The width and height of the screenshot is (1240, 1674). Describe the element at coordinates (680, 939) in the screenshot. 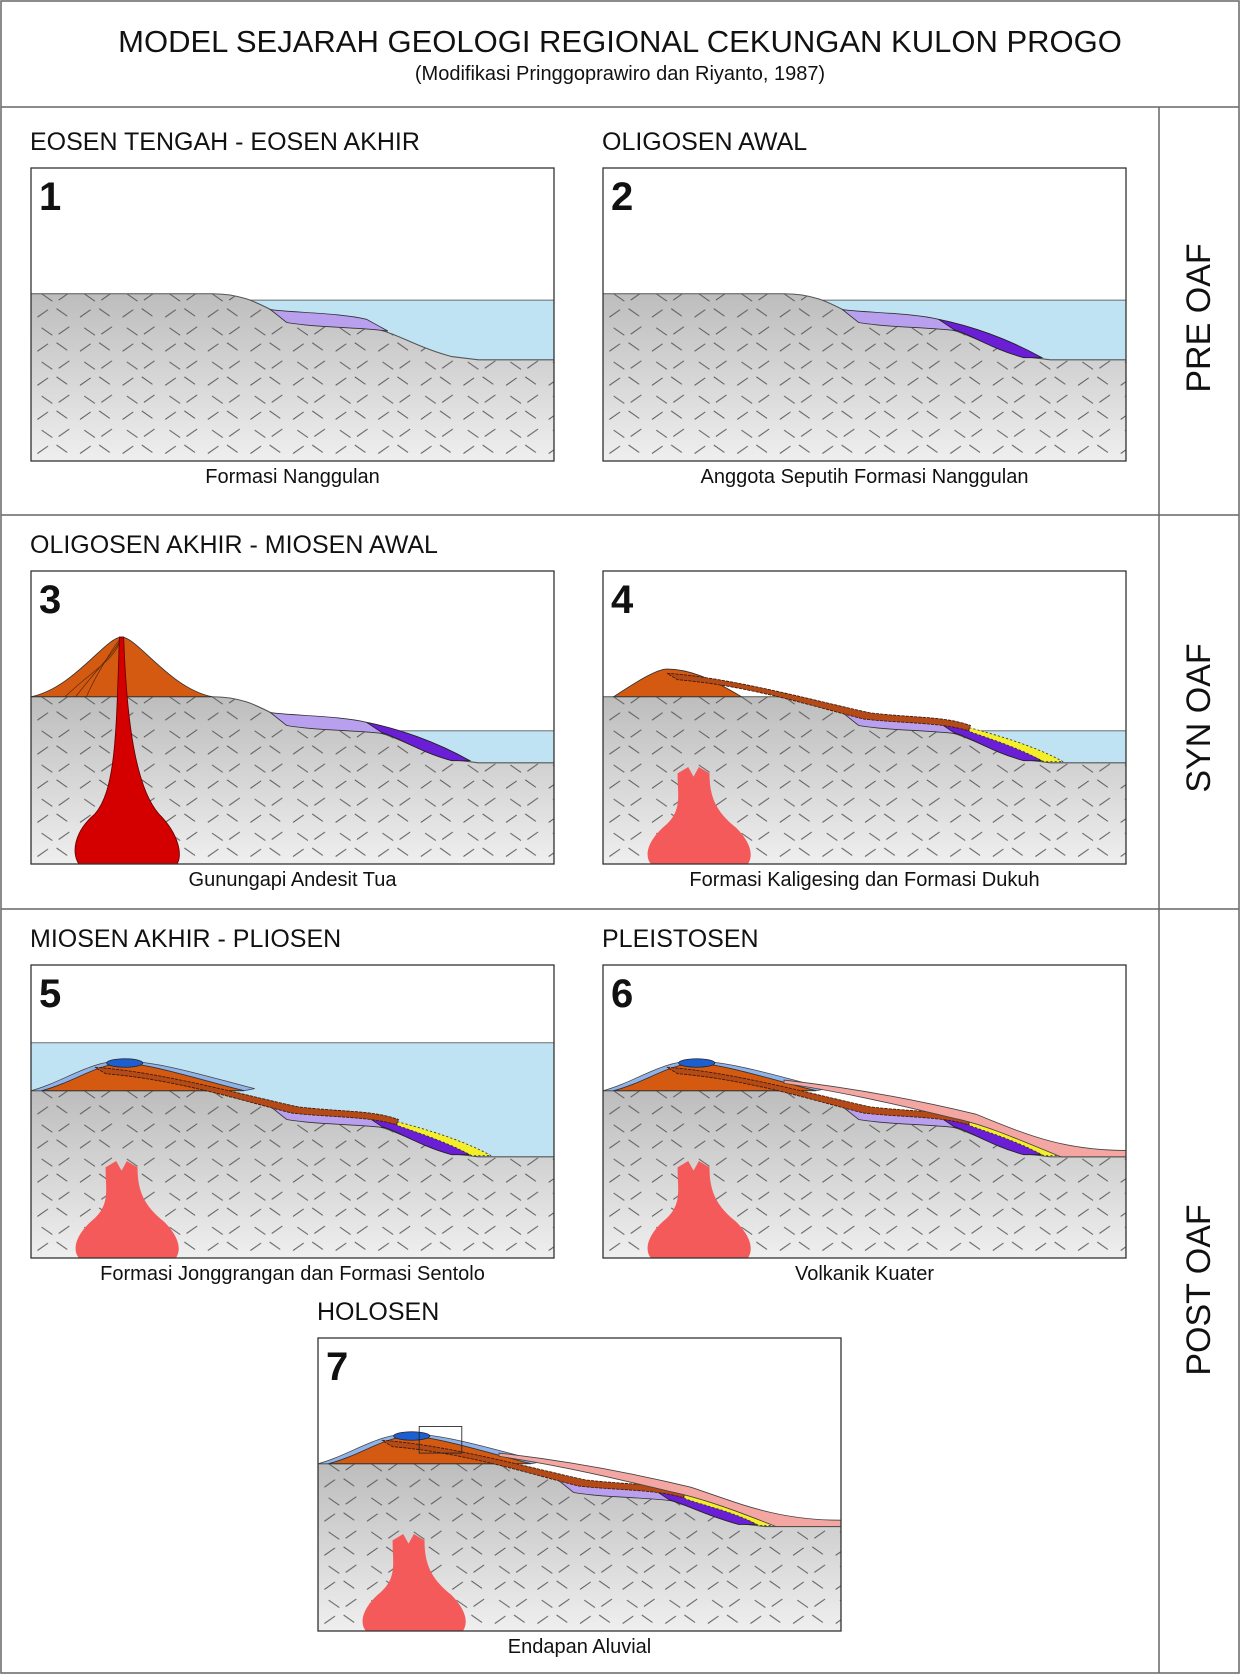

I see `period-heading: PLEISTOSEN` at that location.